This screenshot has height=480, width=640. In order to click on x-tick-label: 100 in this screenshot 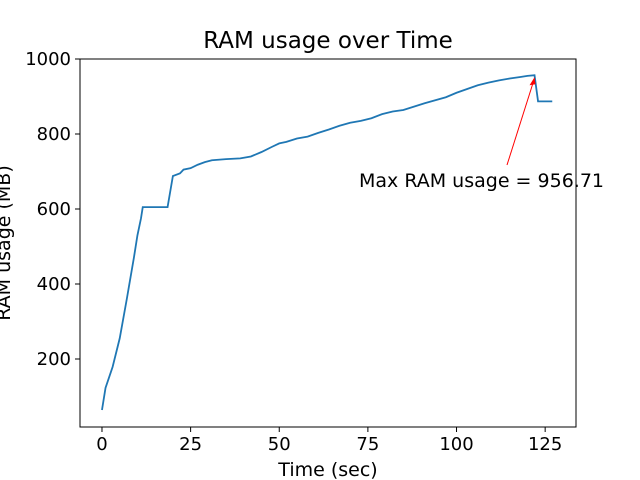, I will do `click(456, 444)`.